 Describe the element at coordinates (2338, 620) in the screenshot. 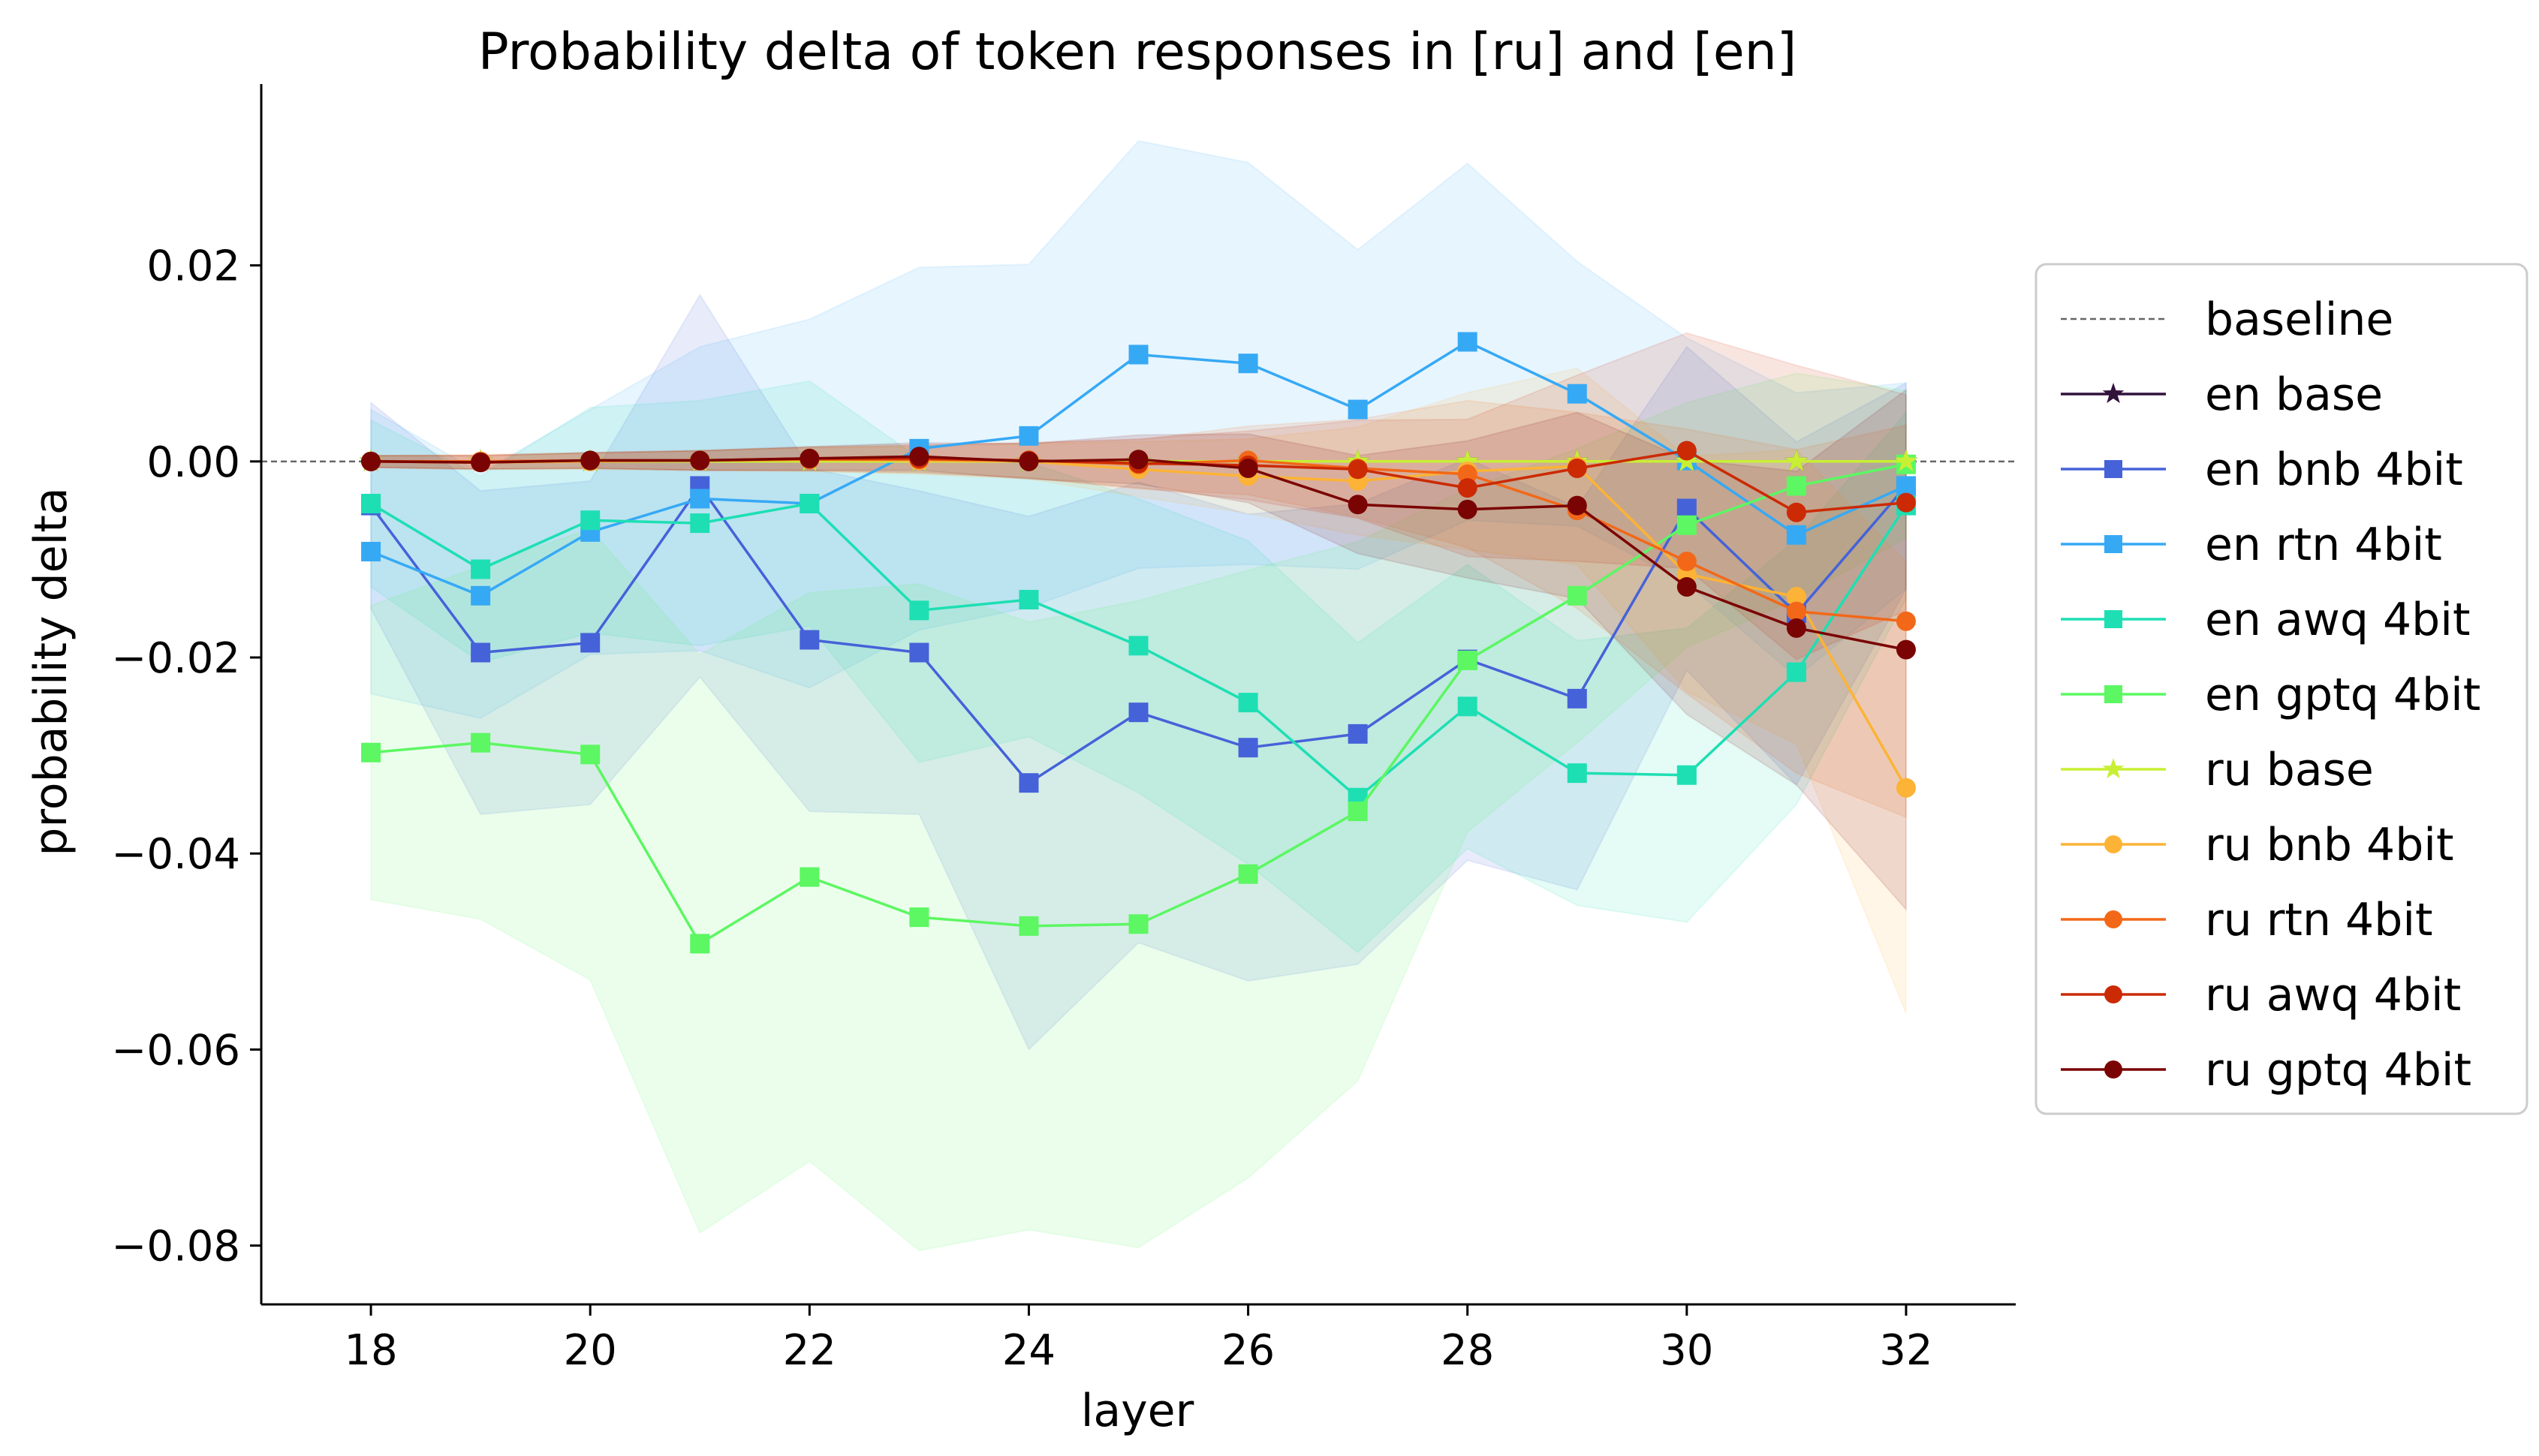

I see `legend-label: en awq 4bit` at that location.